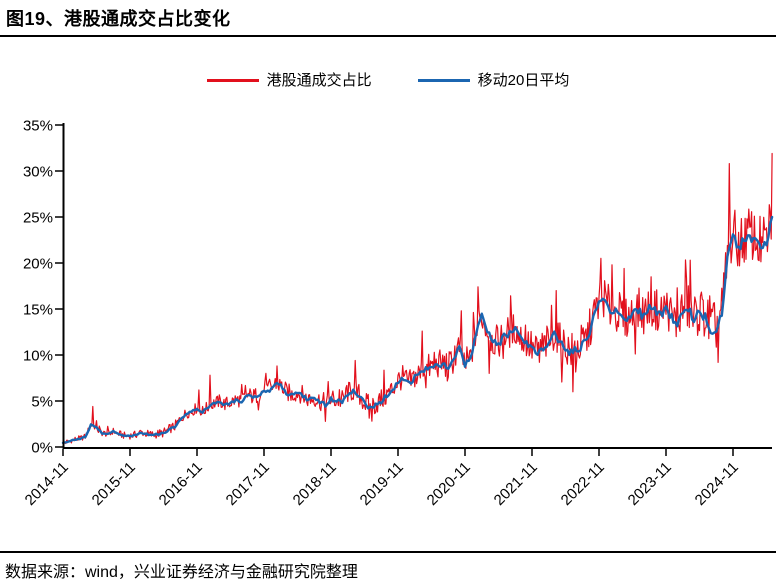  What do you see at coordinates (38, 172) in the screenshot?
I see `y-tick-label: 30%` at bounding box center [38, 172].